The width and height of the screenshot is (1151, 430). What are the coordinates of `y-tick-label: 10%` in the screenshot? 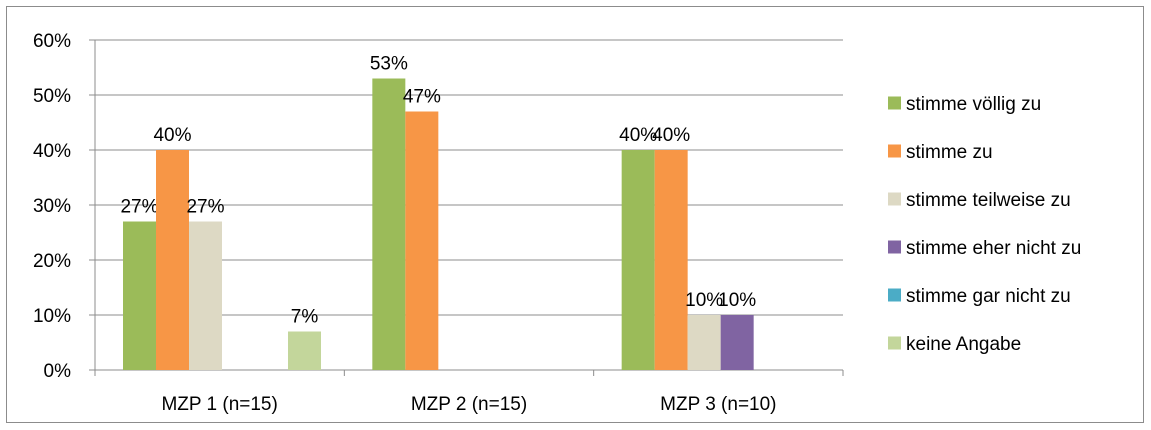 It's located at (52, 316).